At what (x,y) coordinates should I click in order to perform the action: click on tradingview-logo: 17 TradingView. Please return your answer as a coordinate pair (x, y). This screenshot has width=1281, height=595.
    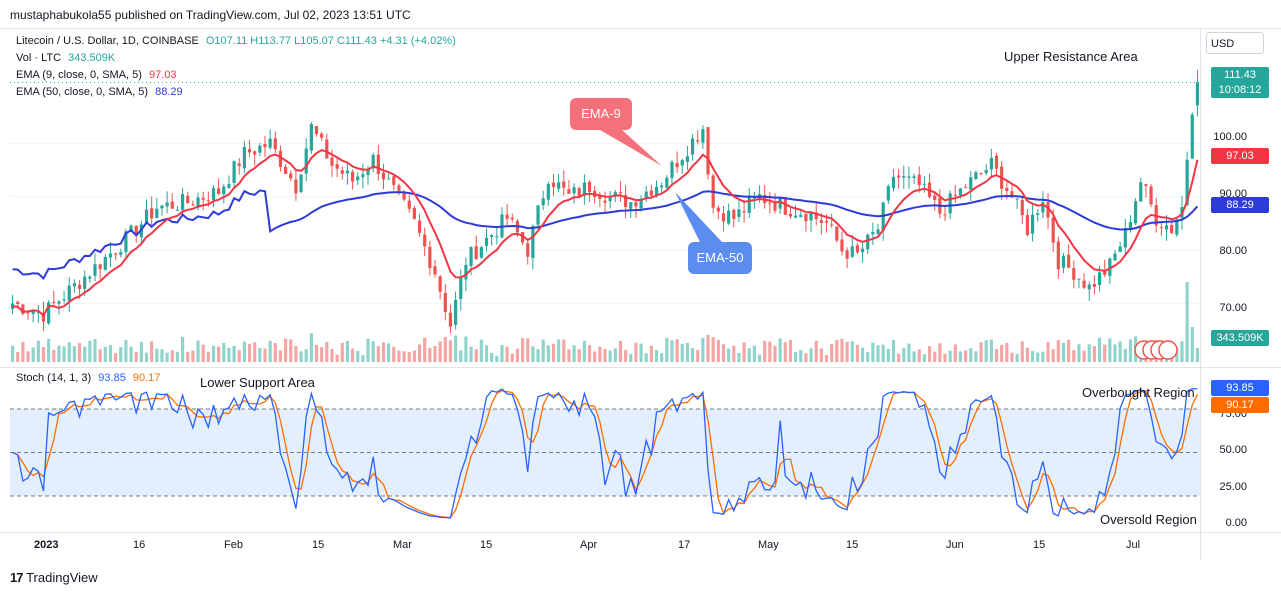
    Looking at the image, I should click on (54, 577).